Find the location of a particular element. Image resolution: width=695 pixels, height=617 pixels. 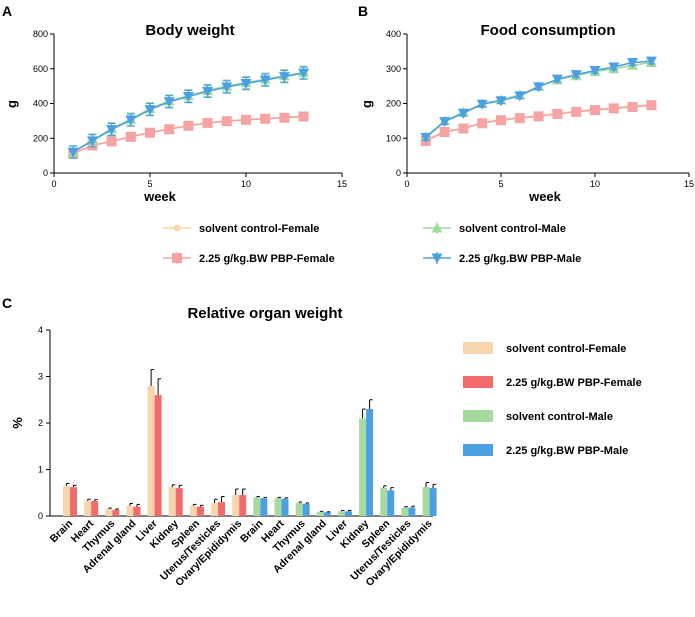

food-consumption-ytick-label: 400 is located at coordinates (393, 34).